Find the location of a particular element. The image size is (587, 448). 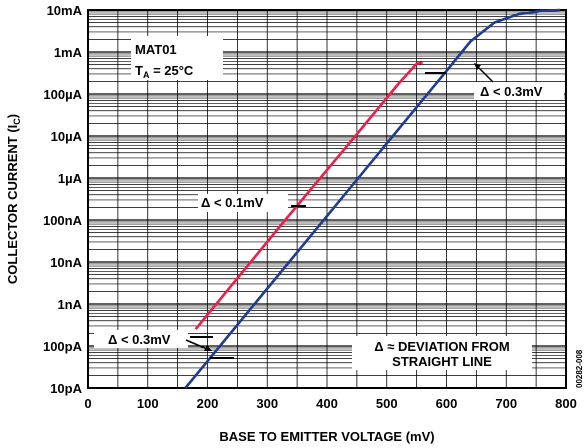

delta-high-label: Δ < 0.3mV is located at coordinates (511, 91).